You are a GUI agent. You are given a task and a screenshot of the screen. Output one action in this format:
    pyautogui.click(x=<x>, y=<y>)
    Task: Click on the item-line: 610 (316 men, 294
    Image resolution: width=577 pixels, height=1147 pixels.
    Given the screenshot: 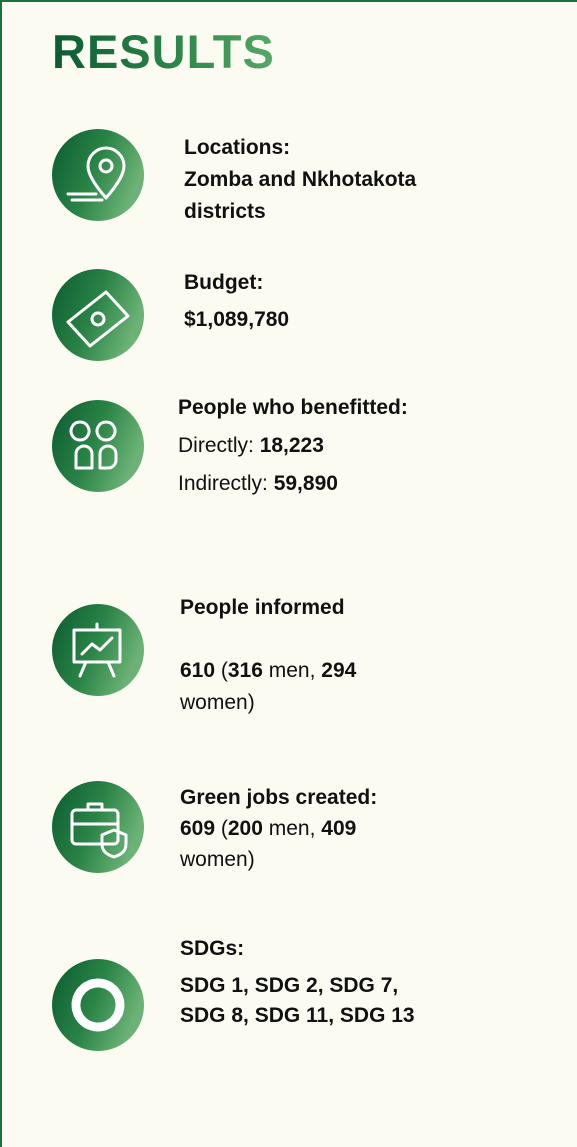 What is the action you would take?
    pyautogui.click(x=268, y=671)
    